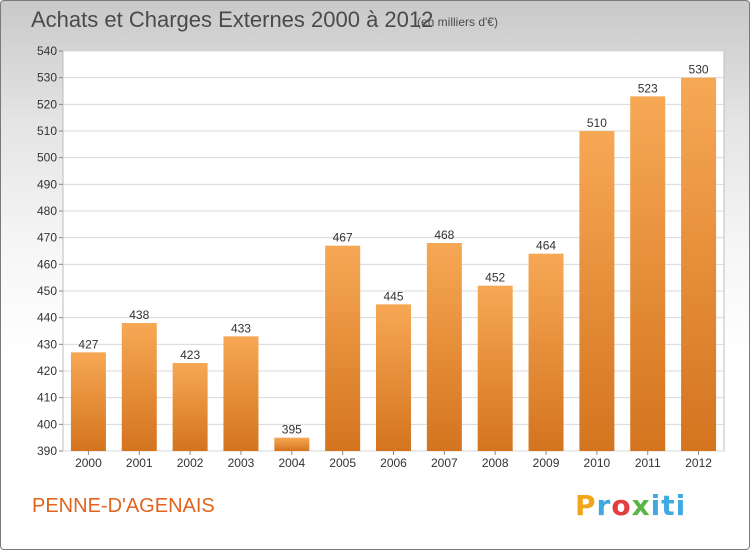 The height and width of the screenshot is (550, 750). What do you see at coordinates (47, 451) in the screenshot?
I see `y-tick-label: 390` at bounding box center [47, 451].